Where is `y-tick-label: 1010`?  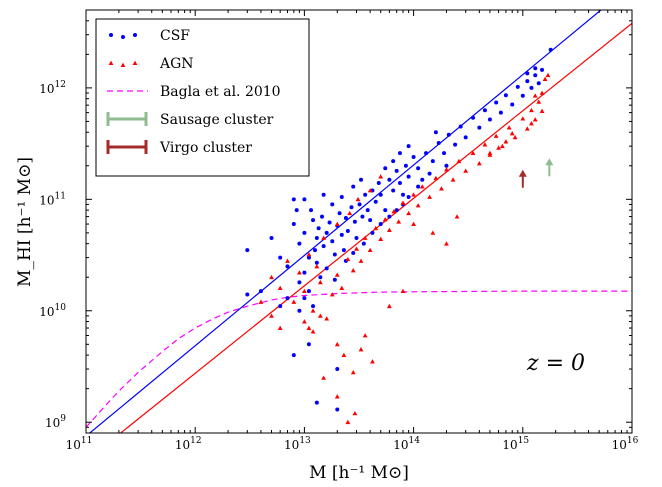
y-tick-label: 1010 is located at coordinates (52, 311).